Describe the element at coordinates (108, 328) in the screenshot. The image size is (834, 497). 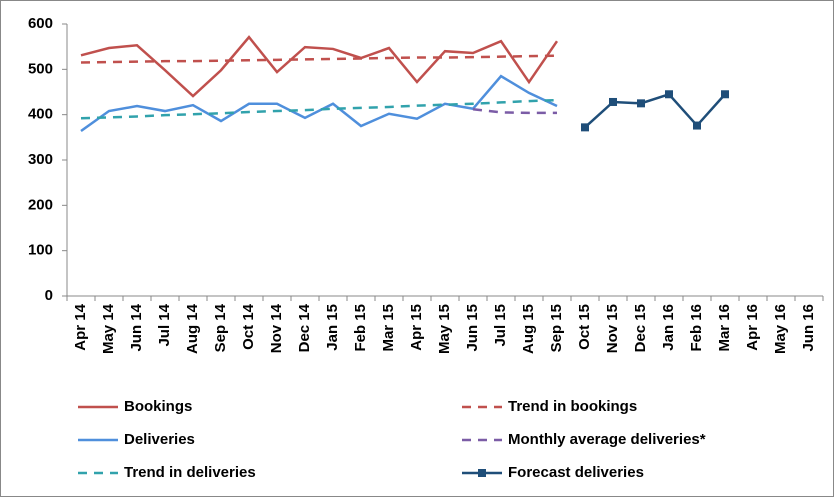
I see `x-tick-label: May 14` at that location.